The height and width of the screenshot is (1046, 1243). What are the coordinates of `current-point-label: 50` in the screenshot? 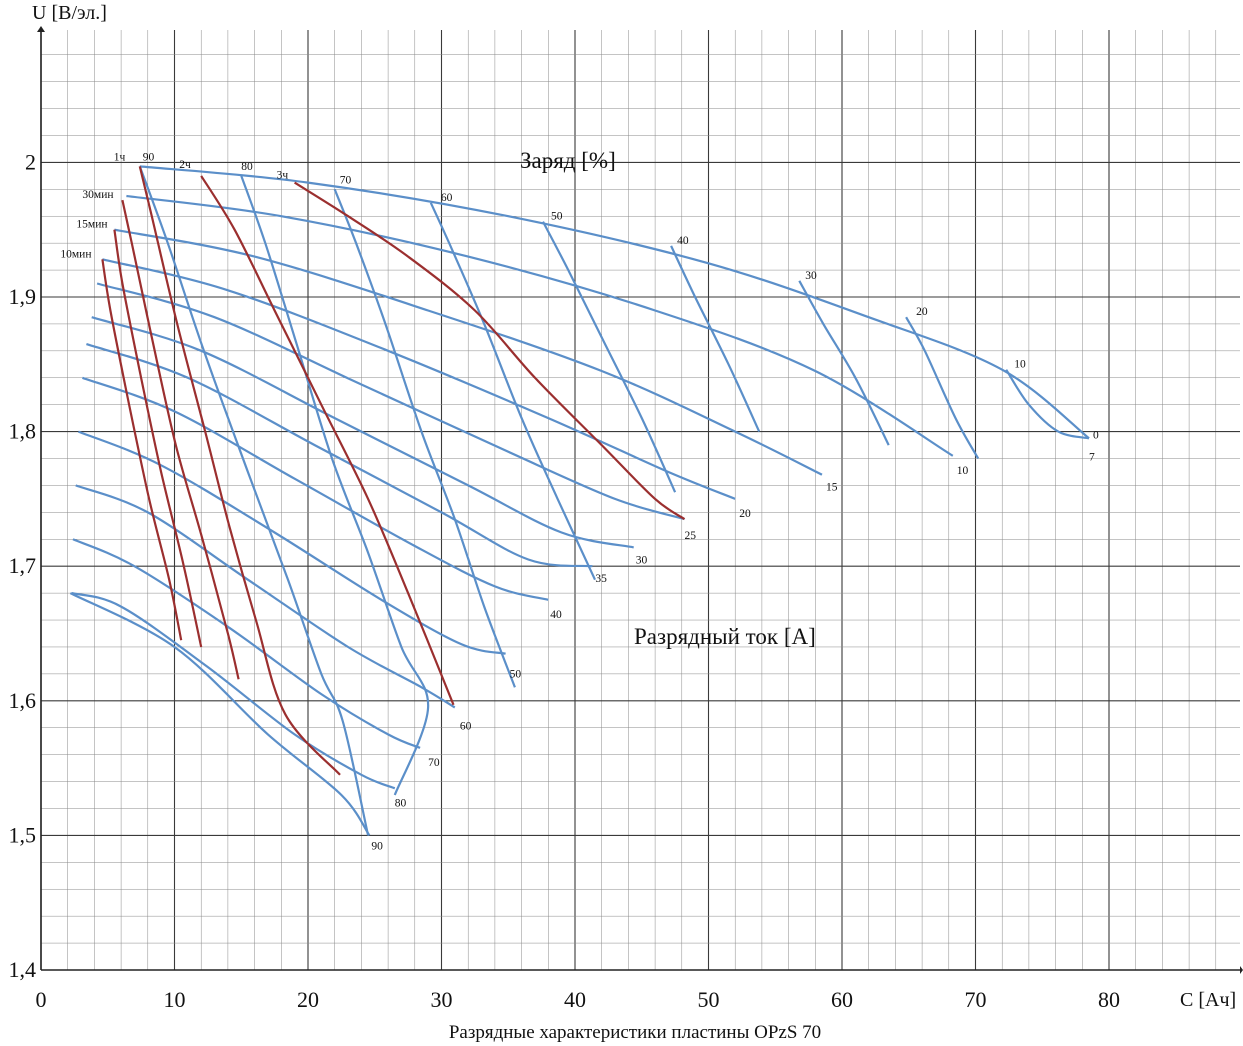 It's located at (516, 675).